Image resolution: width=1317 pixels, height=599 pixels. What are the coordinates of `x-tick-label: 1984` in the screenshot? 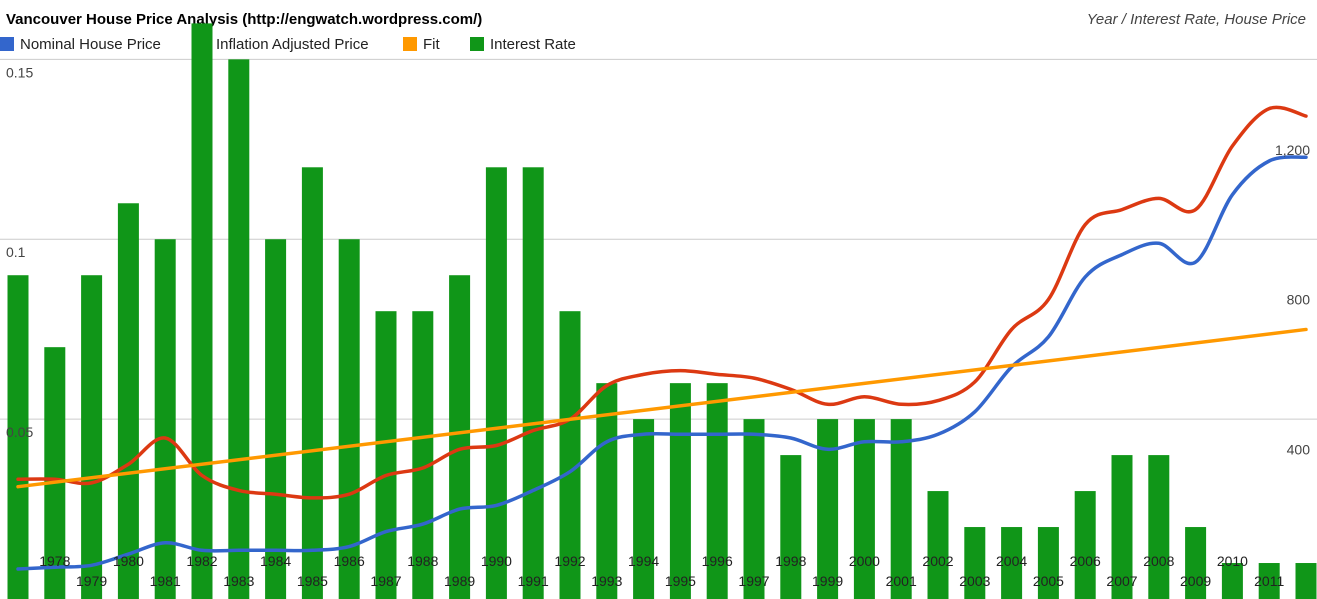 It's located at (275, 561).